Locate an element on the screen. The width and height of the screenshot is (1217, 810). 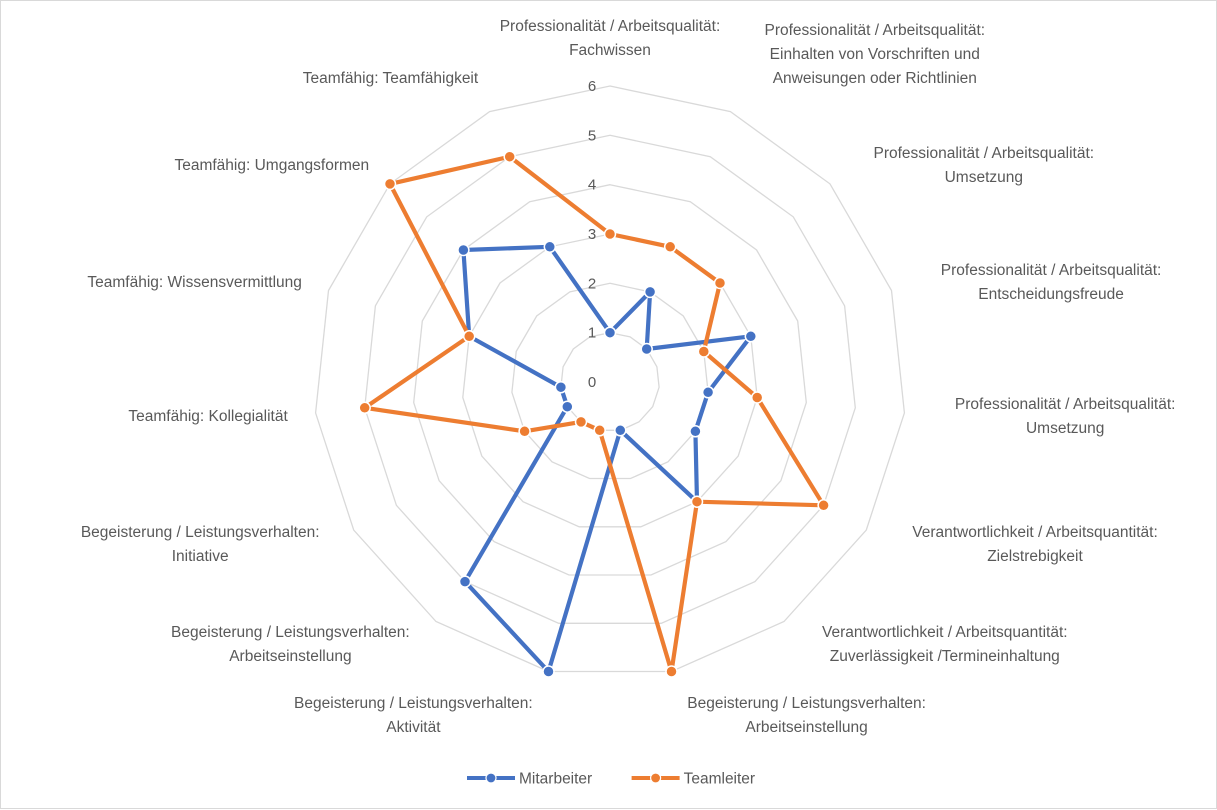
category-label-line: Teamfähig: Teamfähigkeit is located at coordinates (391, 78).